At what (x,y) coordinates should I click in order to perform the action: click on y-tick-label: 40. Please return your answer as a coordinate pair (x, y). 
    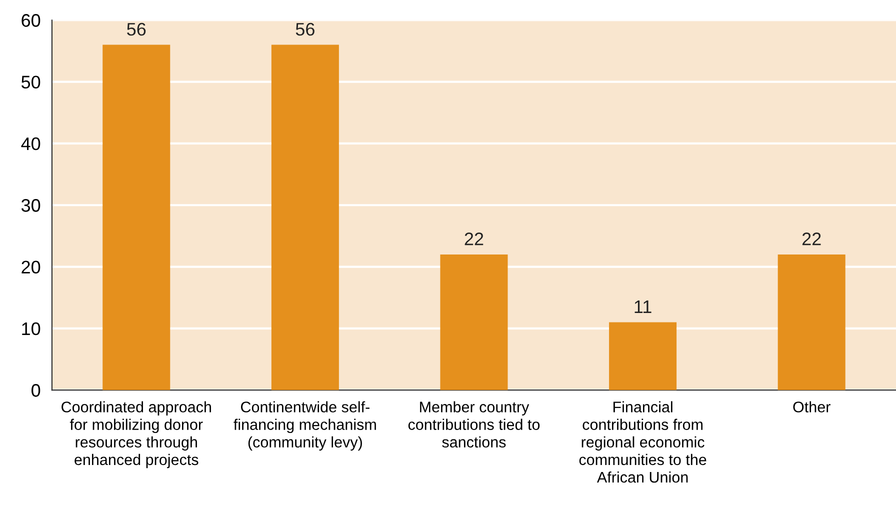
    Looking at the image, I should click on (30, 143).